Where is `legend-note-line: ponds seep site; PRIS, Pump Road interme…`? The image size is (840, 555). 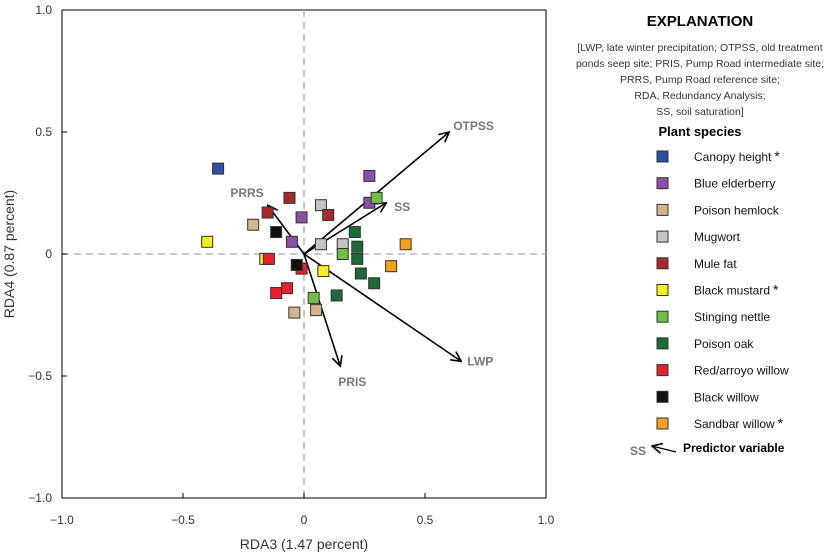
legend-note-line: ponds seep site; PRIS, Pump Road interme… is located at coordinates (700, 64).